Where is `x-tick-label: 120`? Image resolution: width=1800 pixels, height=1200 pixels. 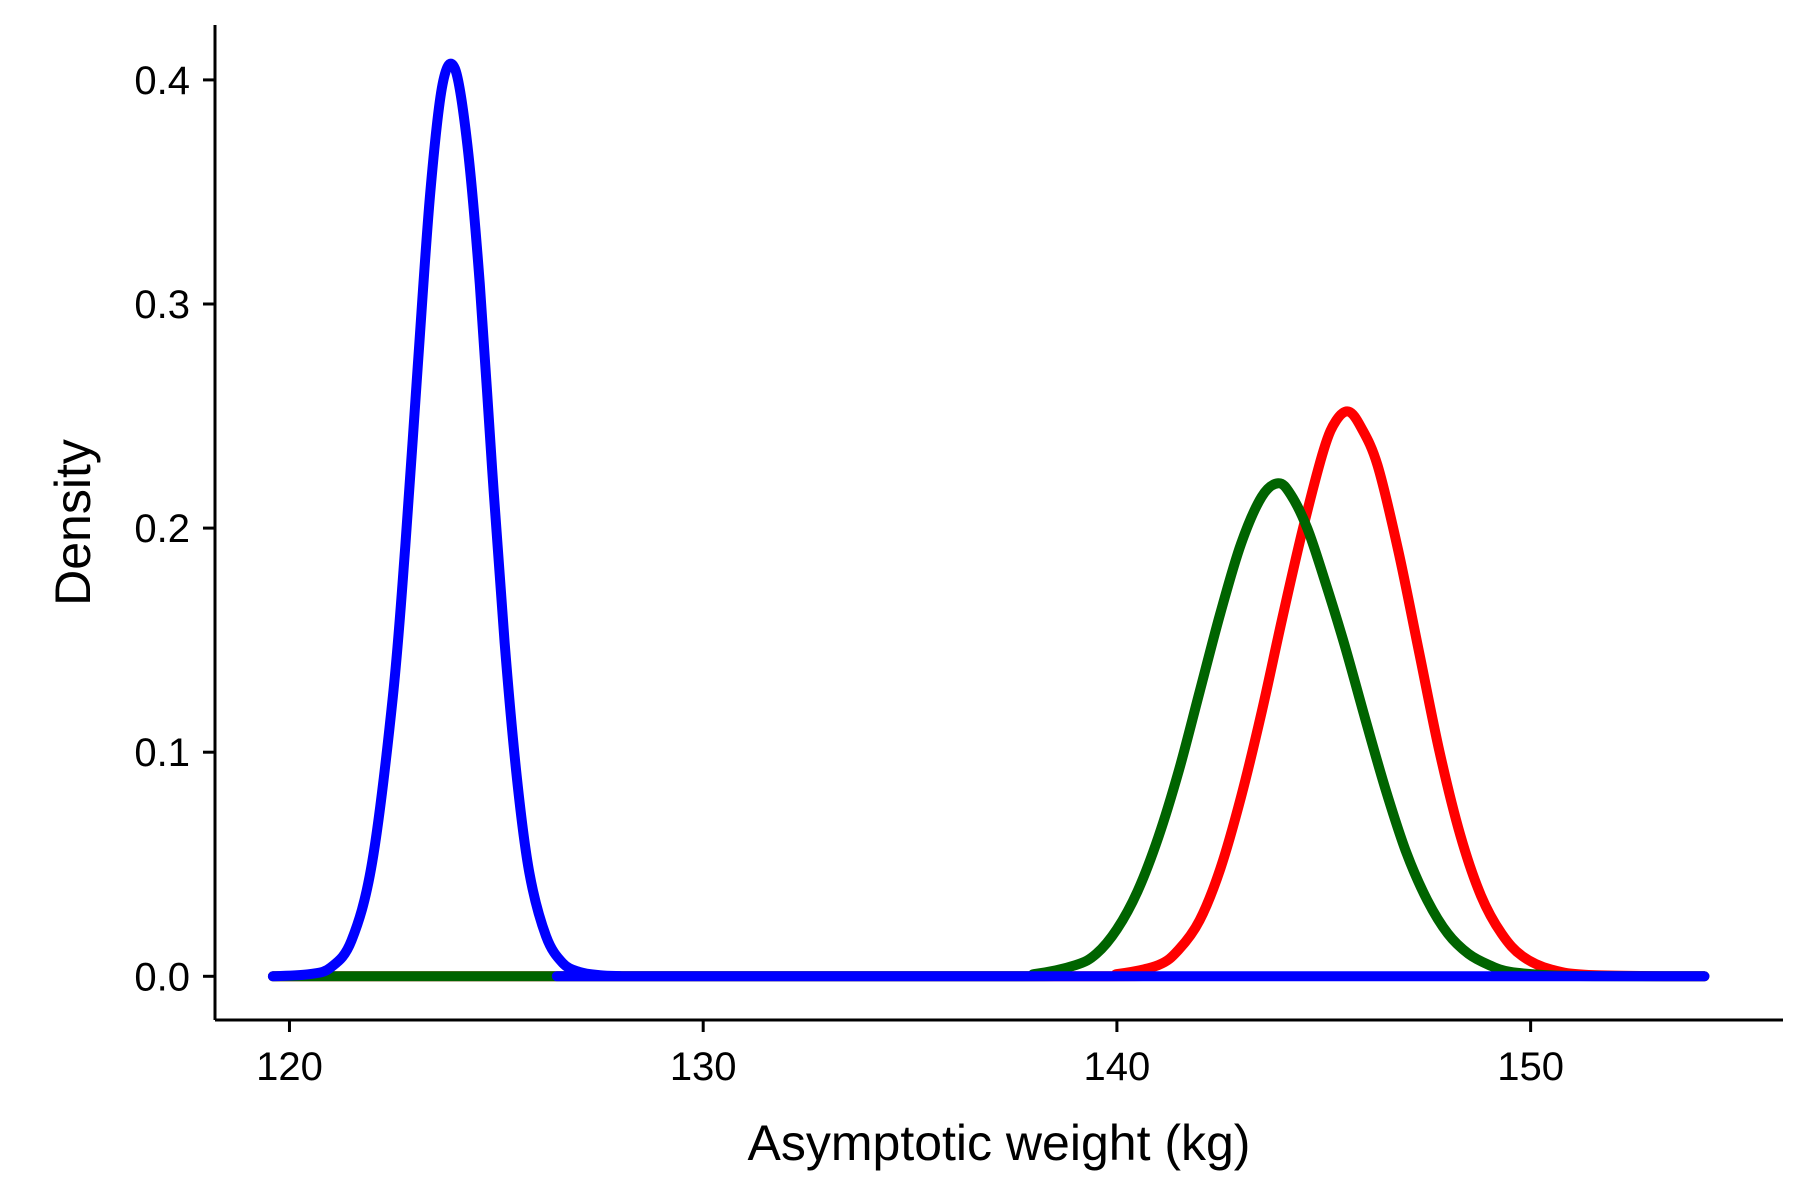 x-tick-label: 120 is located at coordinates (289, 1067).